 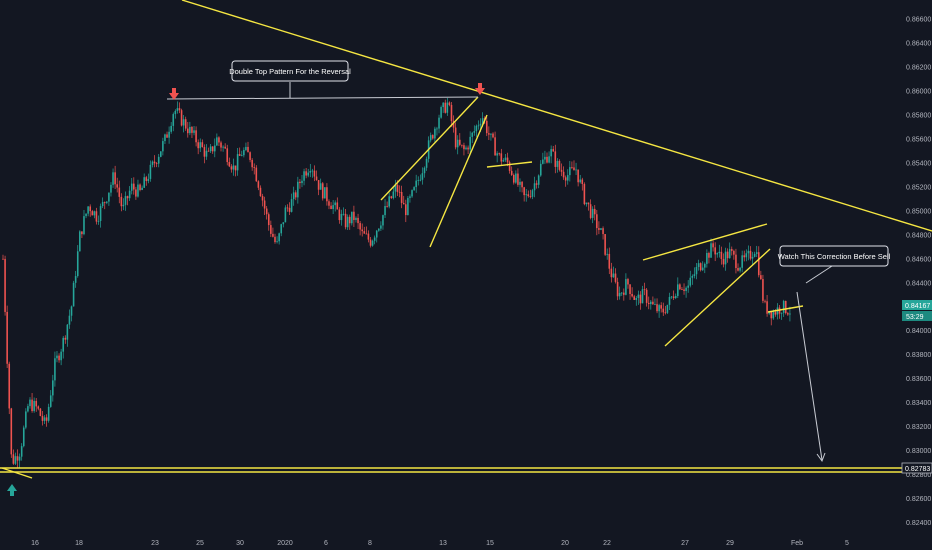 I want to click on countdown-text: 53:29, so click(x=915, y=317).